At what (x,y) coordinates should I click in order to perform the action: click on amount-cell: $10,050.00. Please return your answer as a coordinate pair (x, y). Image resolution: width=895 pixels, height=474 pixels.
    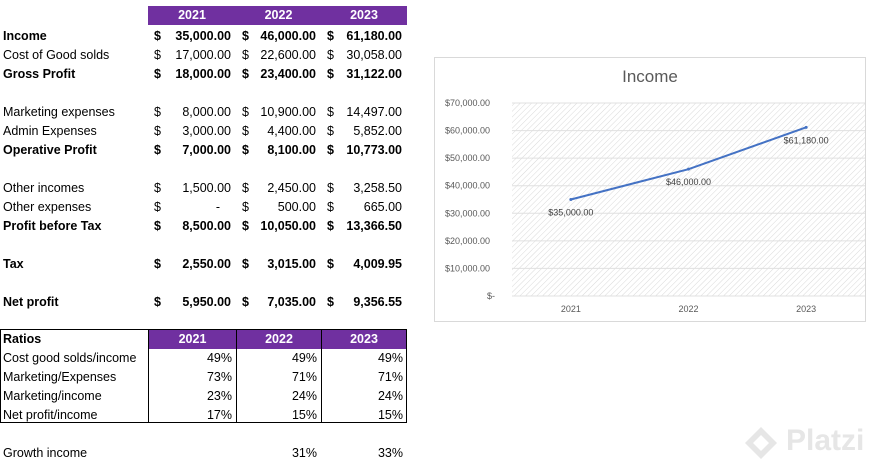
    Looking at the image, I should click on (281, 226).